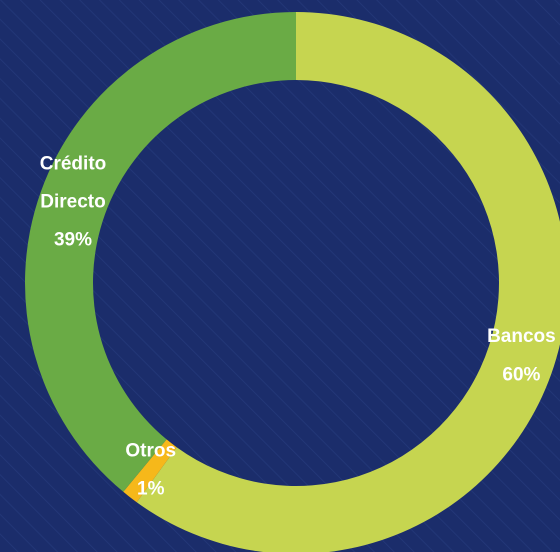 The width and height of the screenshot is (560, 552). Describe the element at coordinates (73, 240) in the screenshot. I see `value-label: 39%` at that location.